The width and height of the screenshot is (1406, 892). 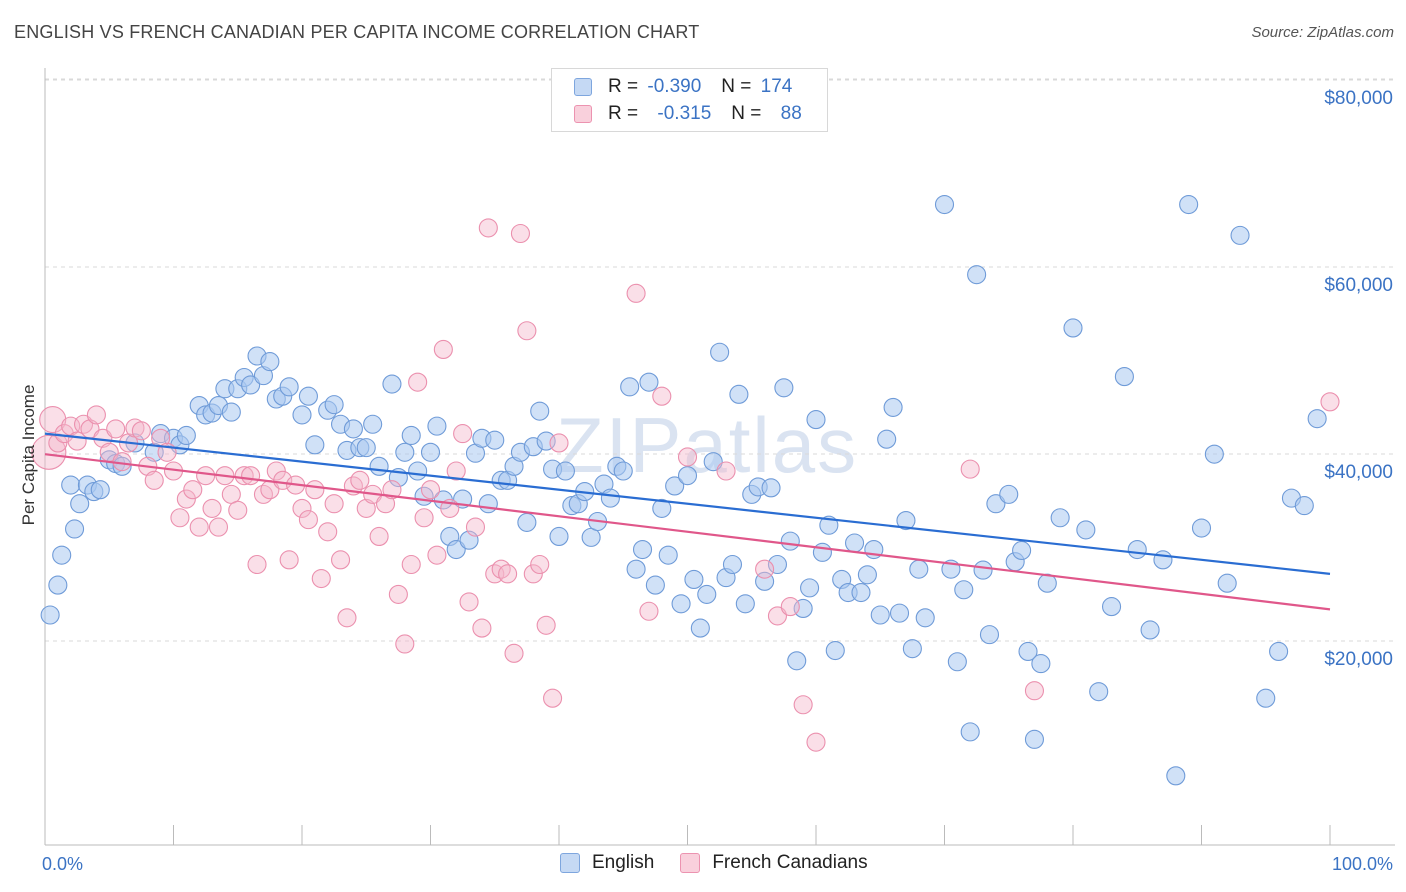 I want to click on english-legend-swatch, so click(x=570, y=863).